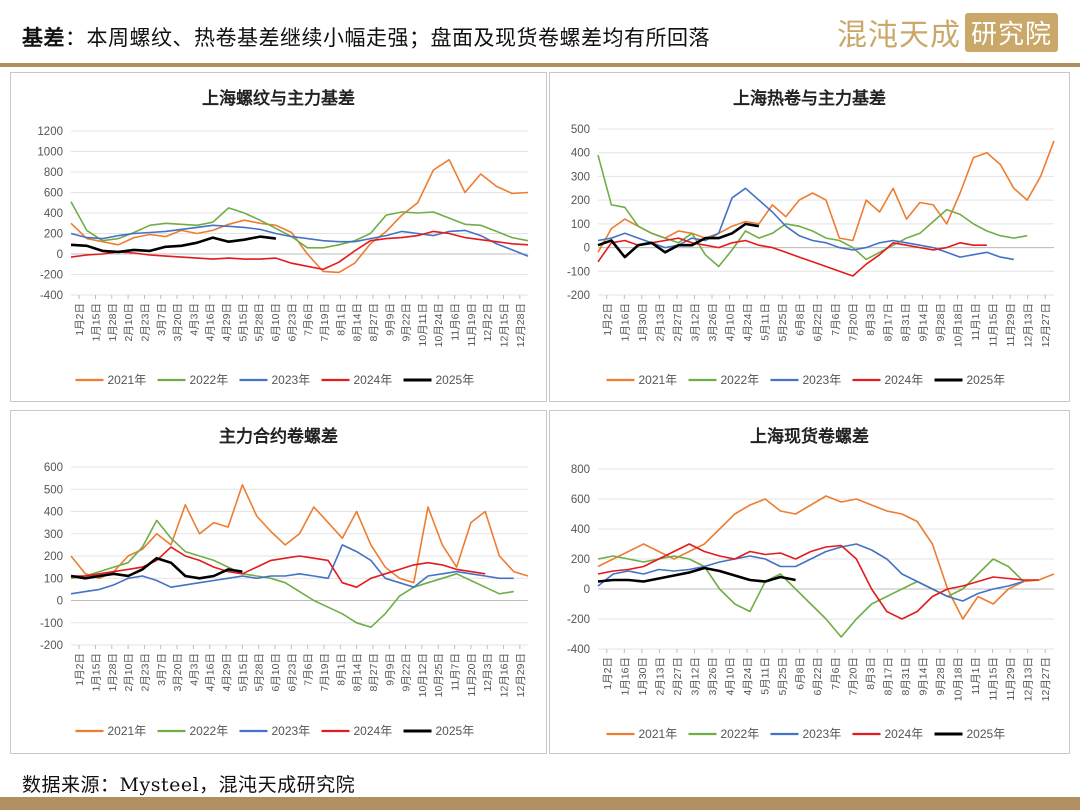  I want to click on logo-badge: 研究院, so click(1011, 32).